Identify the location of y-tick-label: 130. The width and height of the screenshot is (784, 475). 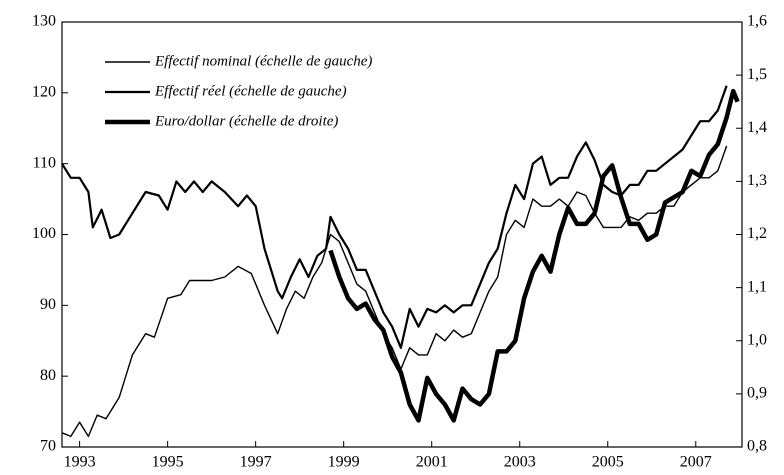
(44, 21).